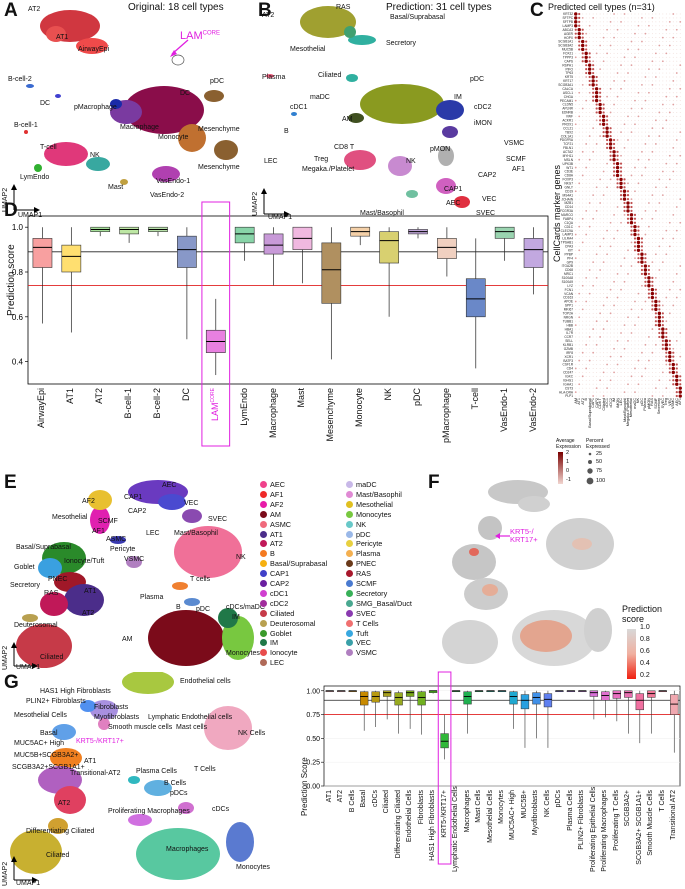 This screenshot has height=889, width=685. I want to click on cluster-label: B-cell-2, so click(20, 79).